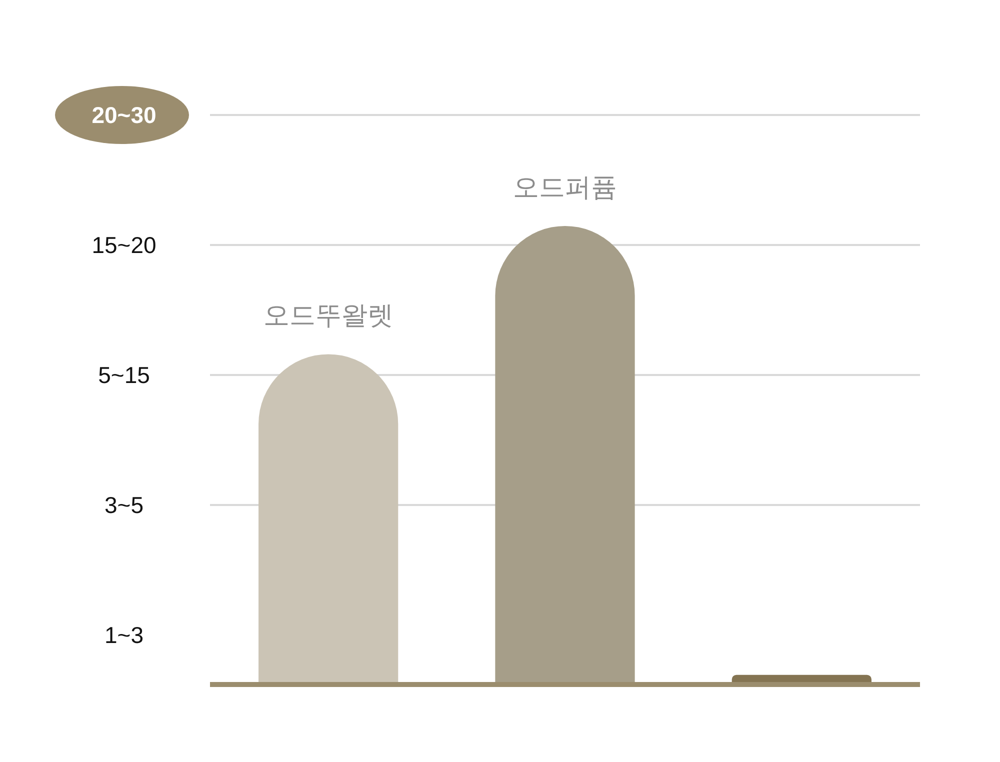 The image size is (1000, 762). Describe the element at coordinates (124, 505) in the screenshot. I see `text: 3~5` at that location.